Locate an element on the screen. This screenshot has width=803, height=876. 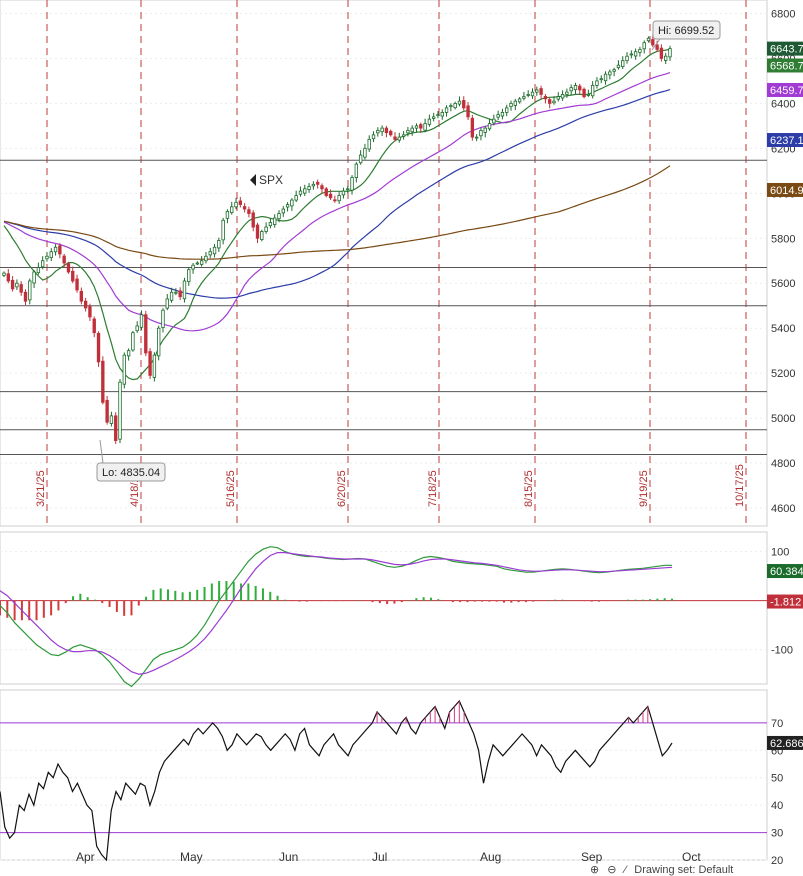
draw-line-icon: ⁄ is located at coordinates (625, 869).